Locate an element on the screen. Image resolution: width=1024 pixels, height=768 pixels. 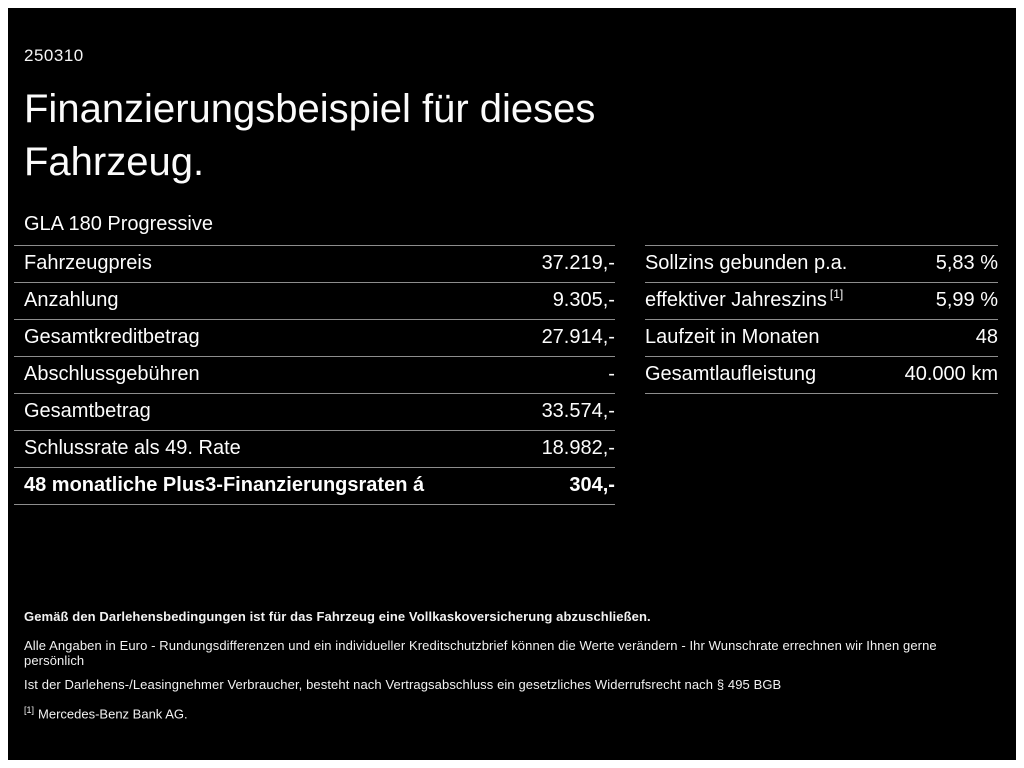
row-value: 27.914,- is located at coordinates (578, 337).